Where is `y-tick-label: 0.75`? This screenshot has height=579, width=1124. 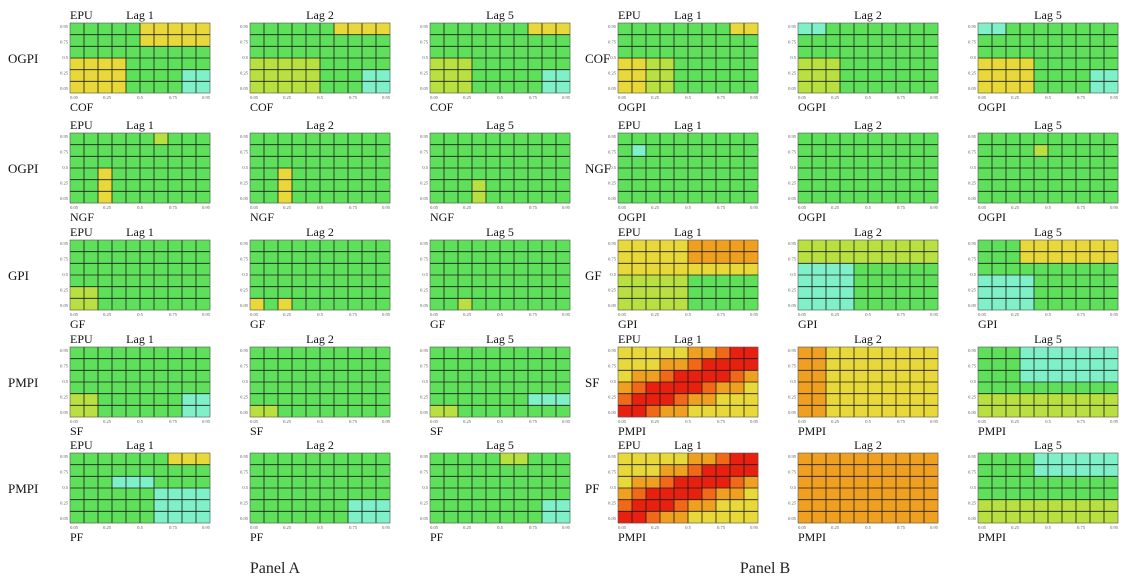
y-tick-label: 0.75 is located at coordinates (792, 152).